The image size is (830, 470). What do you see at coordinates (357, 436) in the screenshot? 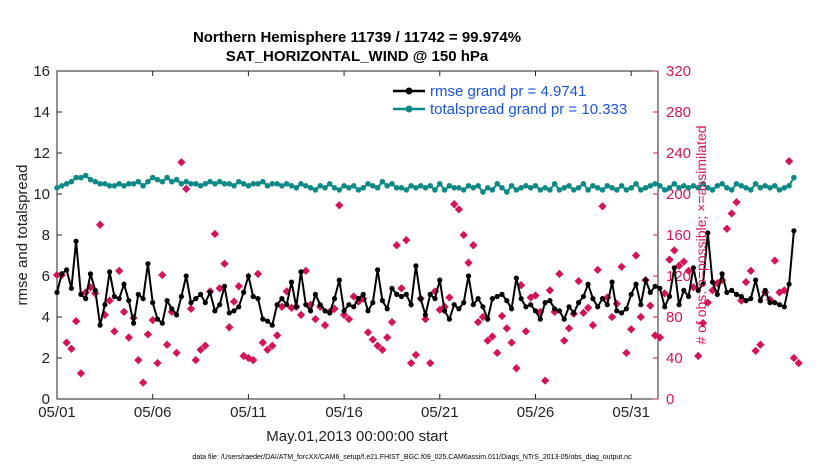
I see `x-axis-label: May.01,2013 00:00:00 start` at bounding box center [357, 436].